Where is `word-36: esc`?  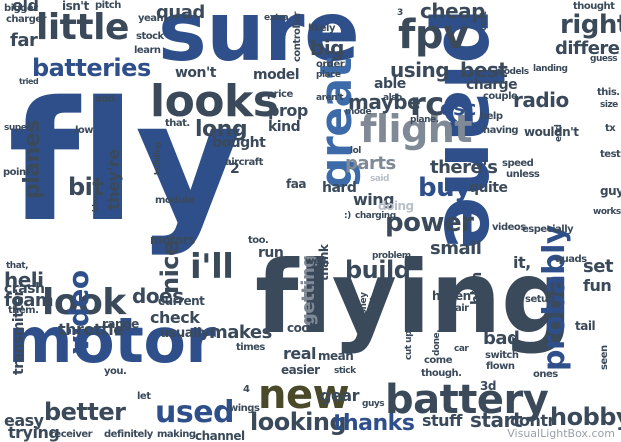 word-36: esc is located at coordinates (458, 108).